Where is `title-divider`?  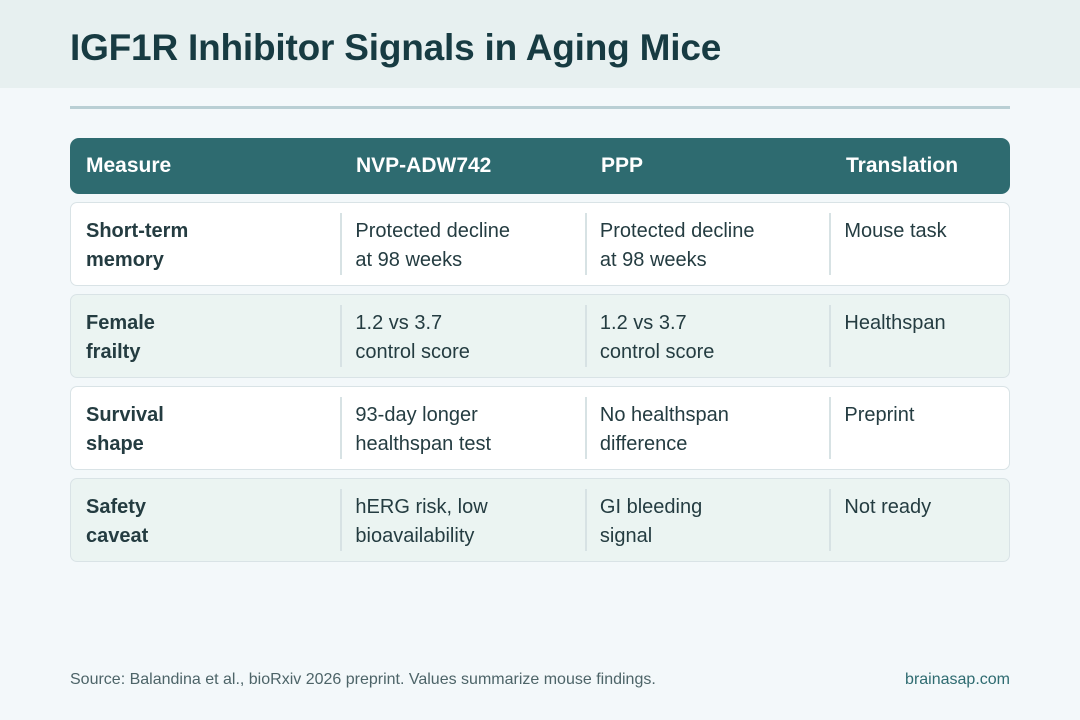 title-divider is located at coordinates (540, 107).